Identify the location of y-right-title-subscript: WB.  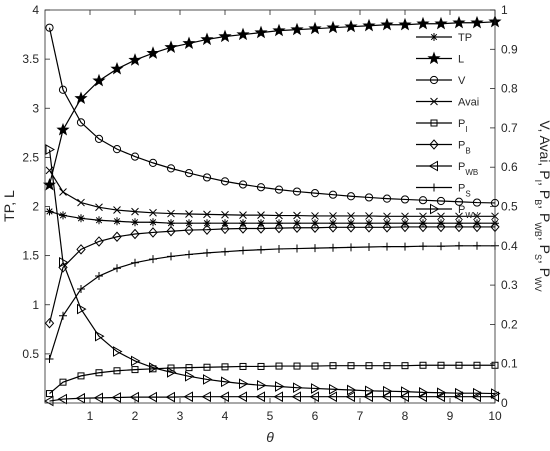
(538, 229).